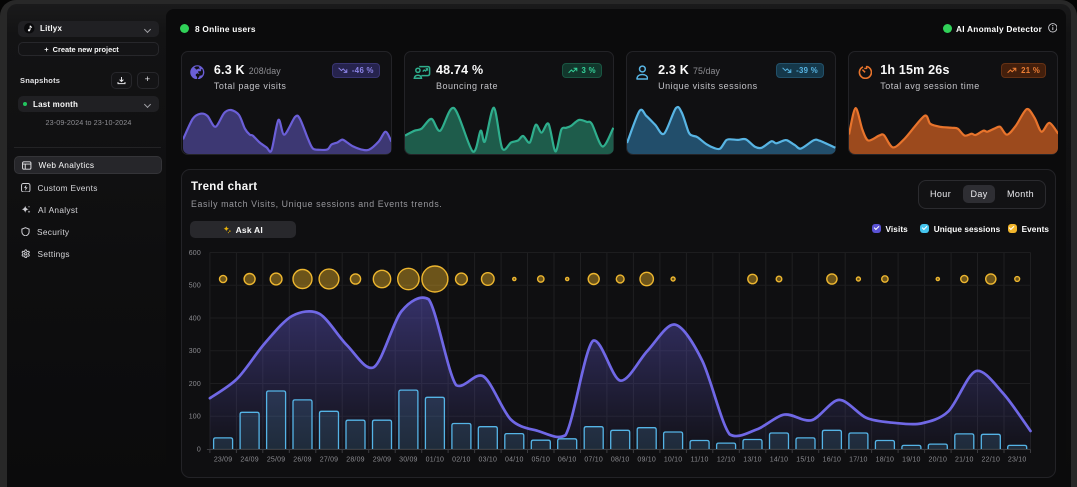  Describe the element at coordinates (779, 460) in the screenshot. I see `svg-text: 14/10` at that location.